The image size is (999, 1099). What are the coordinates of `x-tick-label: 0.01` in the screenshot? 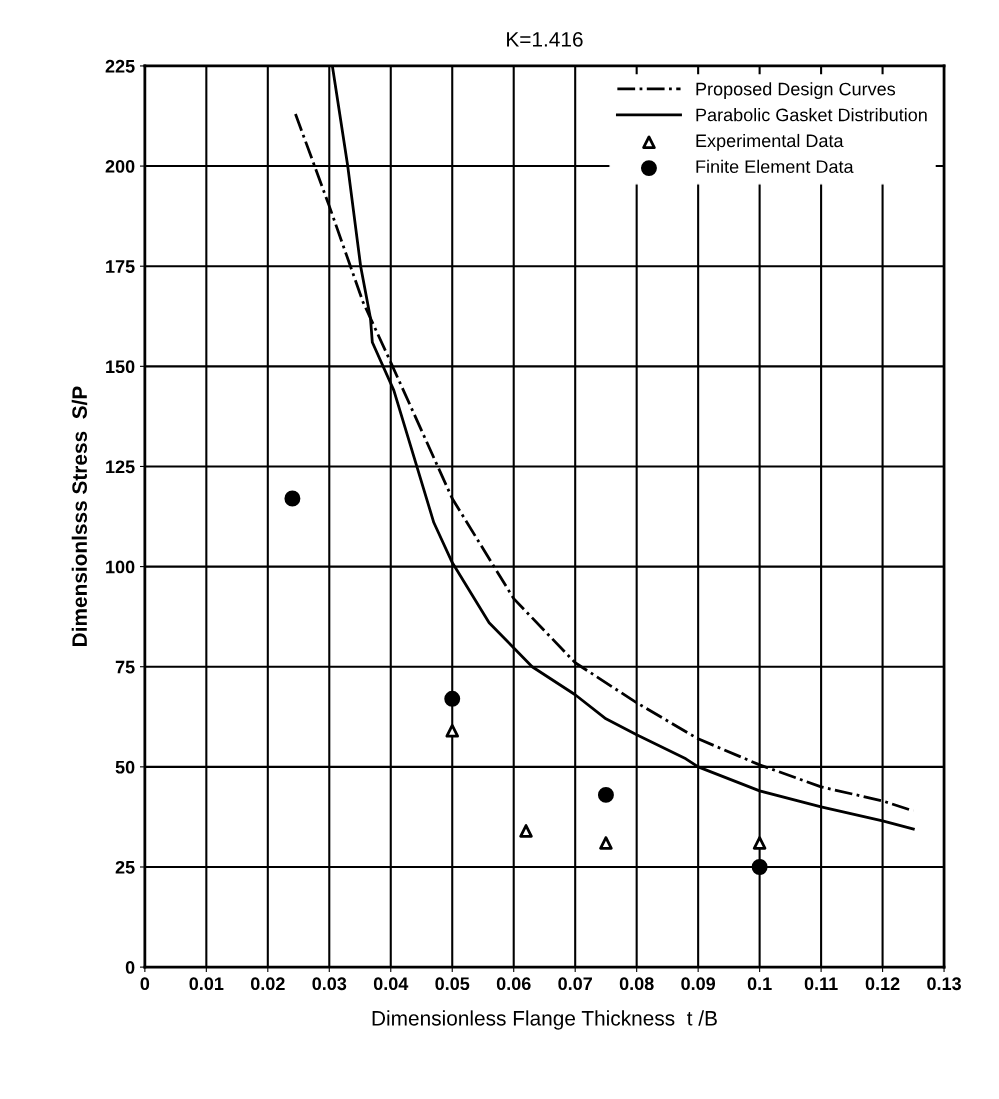 It's located at (206, 984).